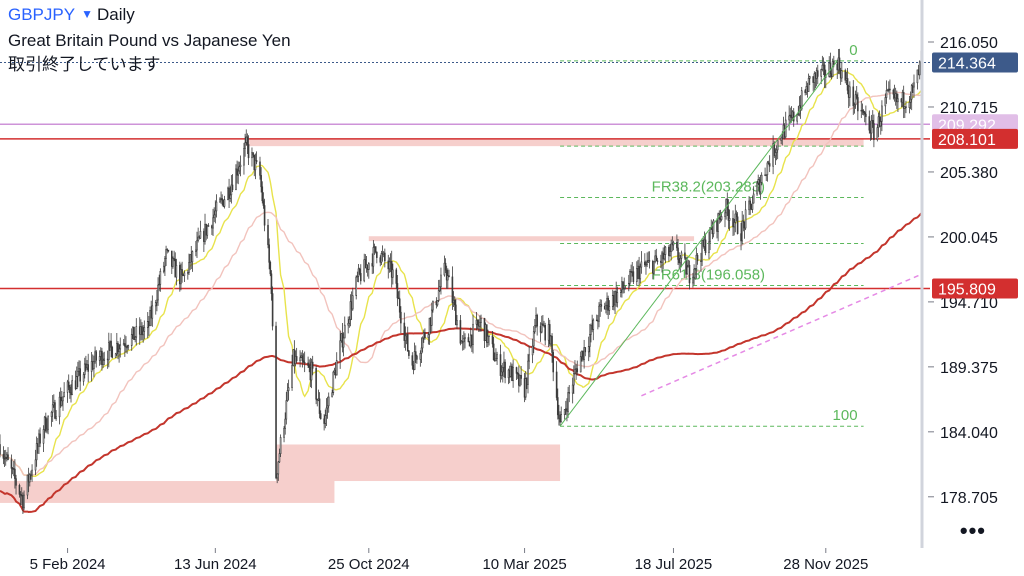 The image size is (1024, 576). What do you see at coordinates (967, 290) in the screenshot?
I see `price-badge-label: 195.809` at bounding box center [967, 290].